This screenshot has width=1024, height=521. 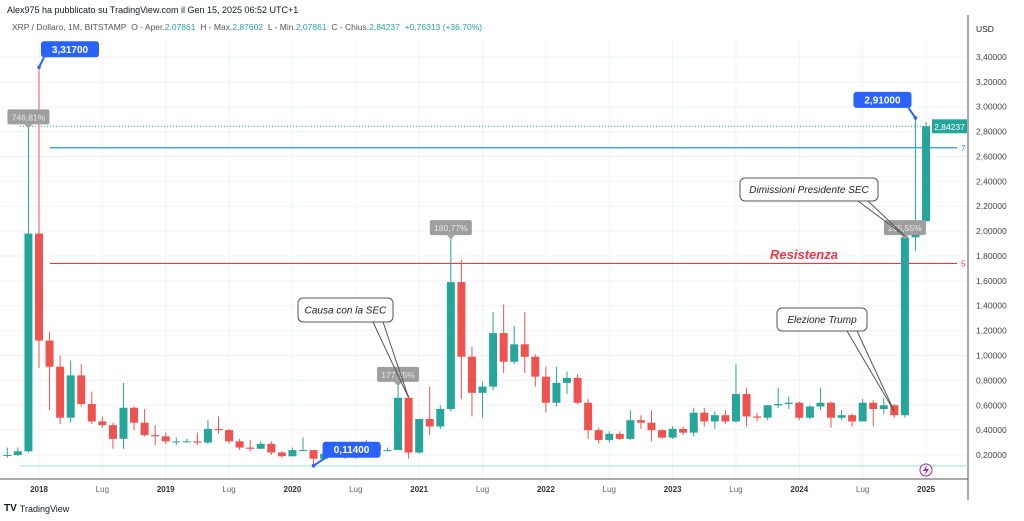 I want to click on last-price-text: 2,84237, so click(x=949, y=127).